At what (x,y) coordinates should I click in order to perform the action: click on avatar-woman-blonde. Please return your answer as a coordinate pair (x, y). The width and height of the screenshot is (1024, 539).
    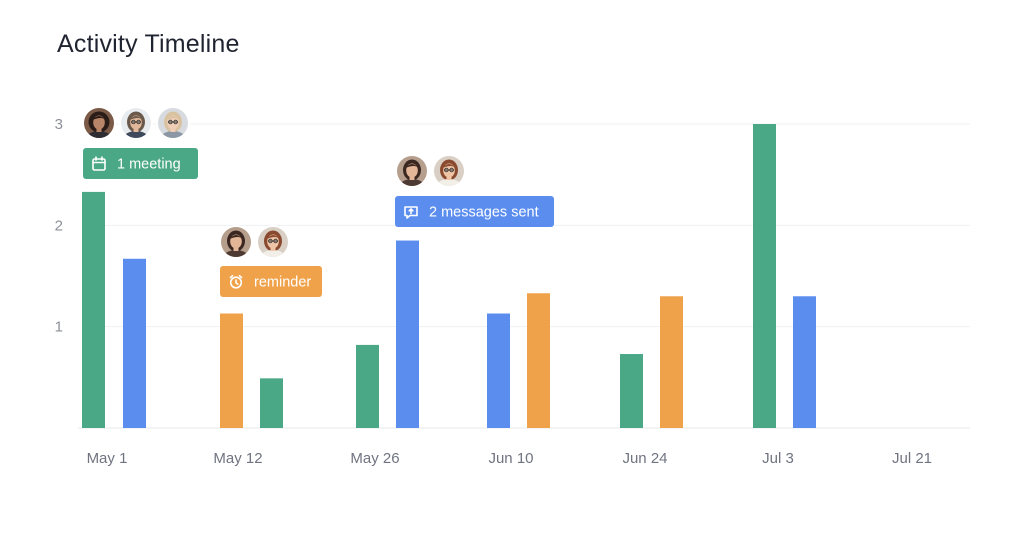
    Looking at the image, I should click on (173, 123).